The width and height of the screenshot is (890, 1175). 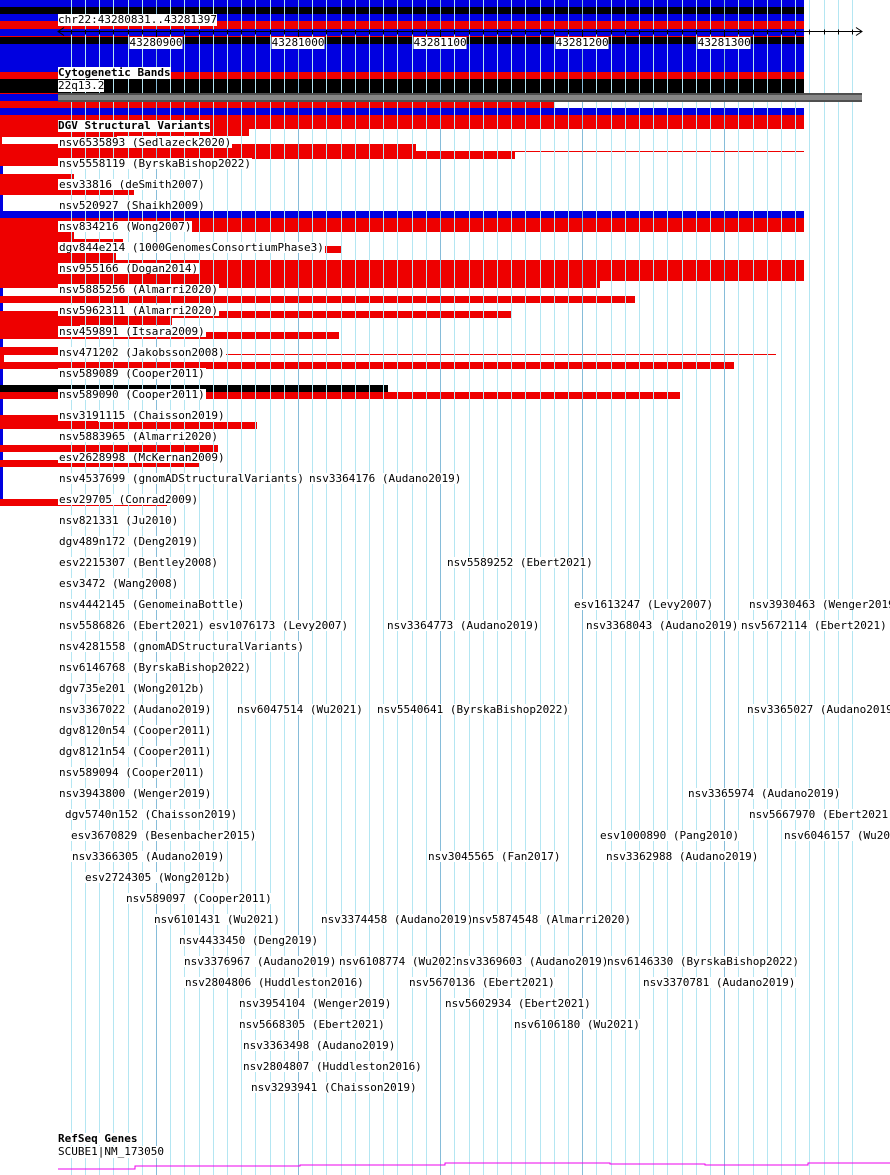 I want to click on variant-label: nsv5586826 (Ebert2021), so click(x=132, y=625).